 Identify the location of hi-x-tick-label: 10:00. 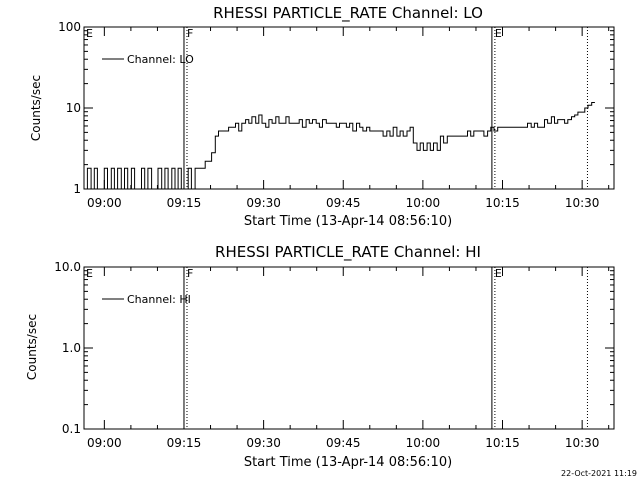
(423, 443).